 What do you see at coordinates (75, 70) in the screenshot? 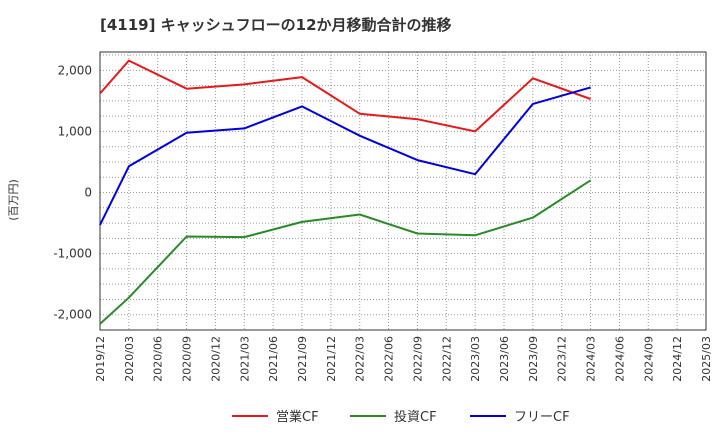
I see `y-tick-label: 2,000` at bounding box center [75, 70].